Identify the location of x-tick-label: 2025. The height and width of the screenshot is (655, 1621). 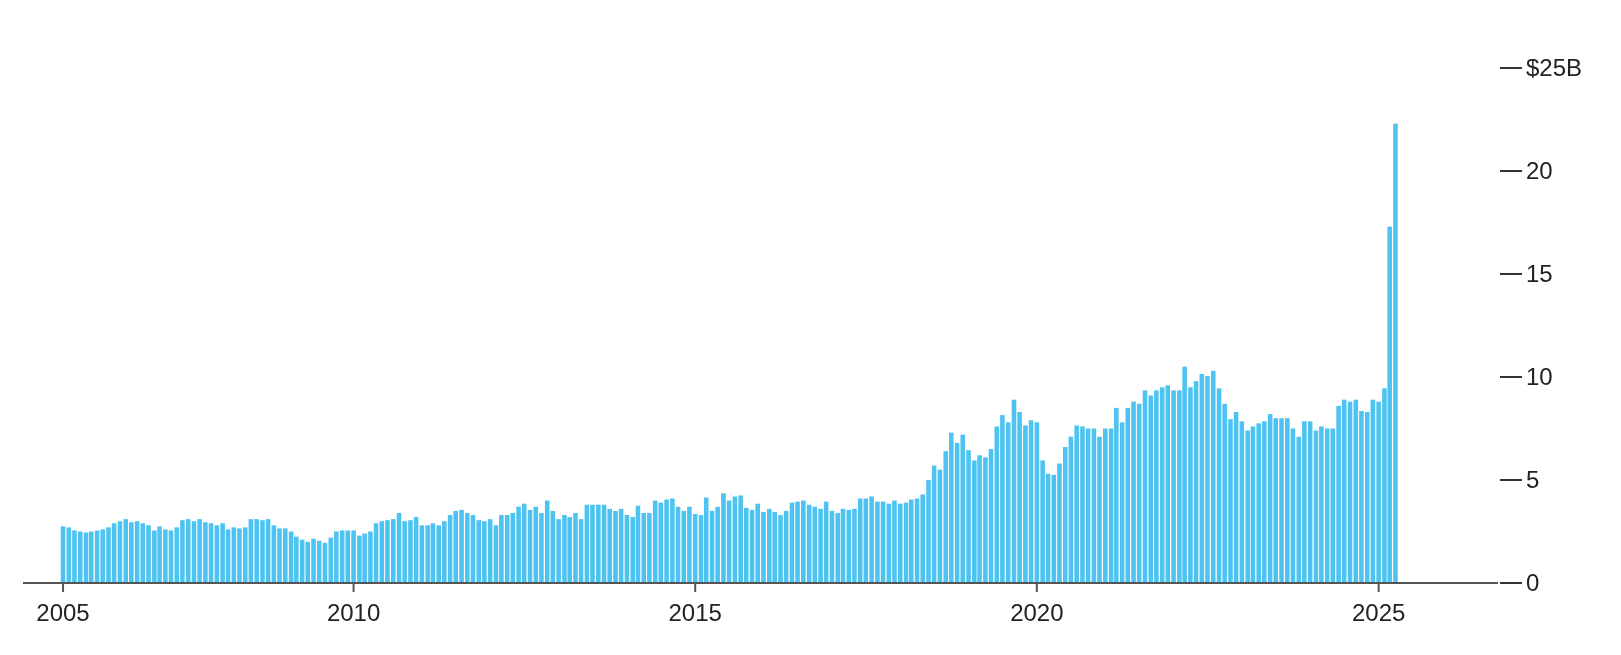
(1378, 612).